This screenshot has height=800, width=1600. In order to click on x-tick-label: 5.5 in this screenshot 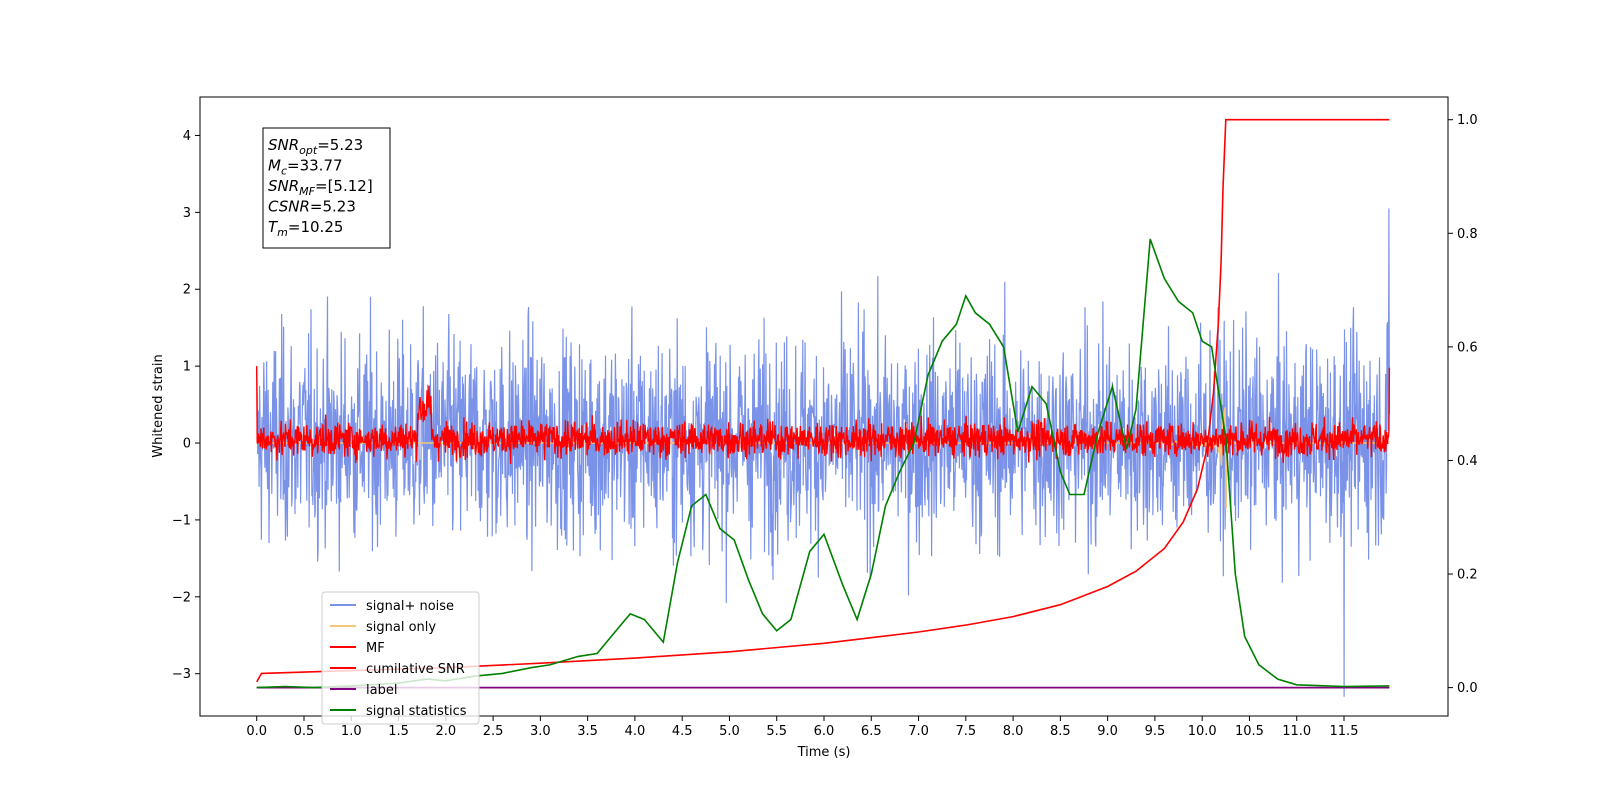, I will do `click(776, 731)`.